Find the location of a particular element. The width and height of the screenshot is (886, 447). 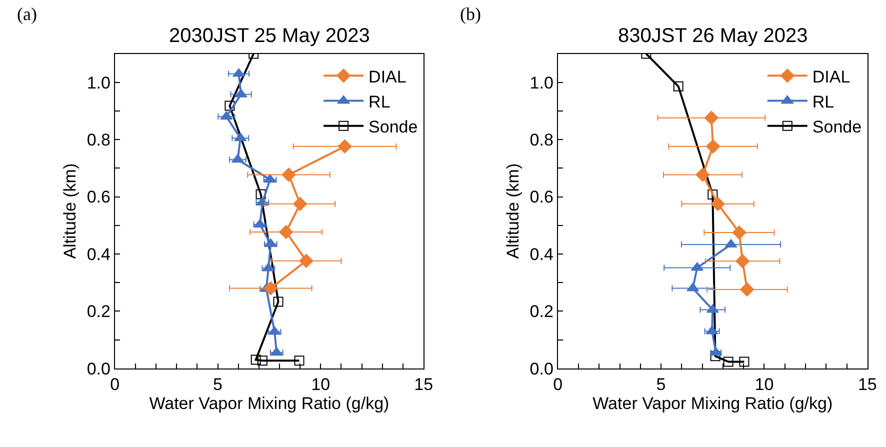

text: (a) is located at coordinates (27, 14).